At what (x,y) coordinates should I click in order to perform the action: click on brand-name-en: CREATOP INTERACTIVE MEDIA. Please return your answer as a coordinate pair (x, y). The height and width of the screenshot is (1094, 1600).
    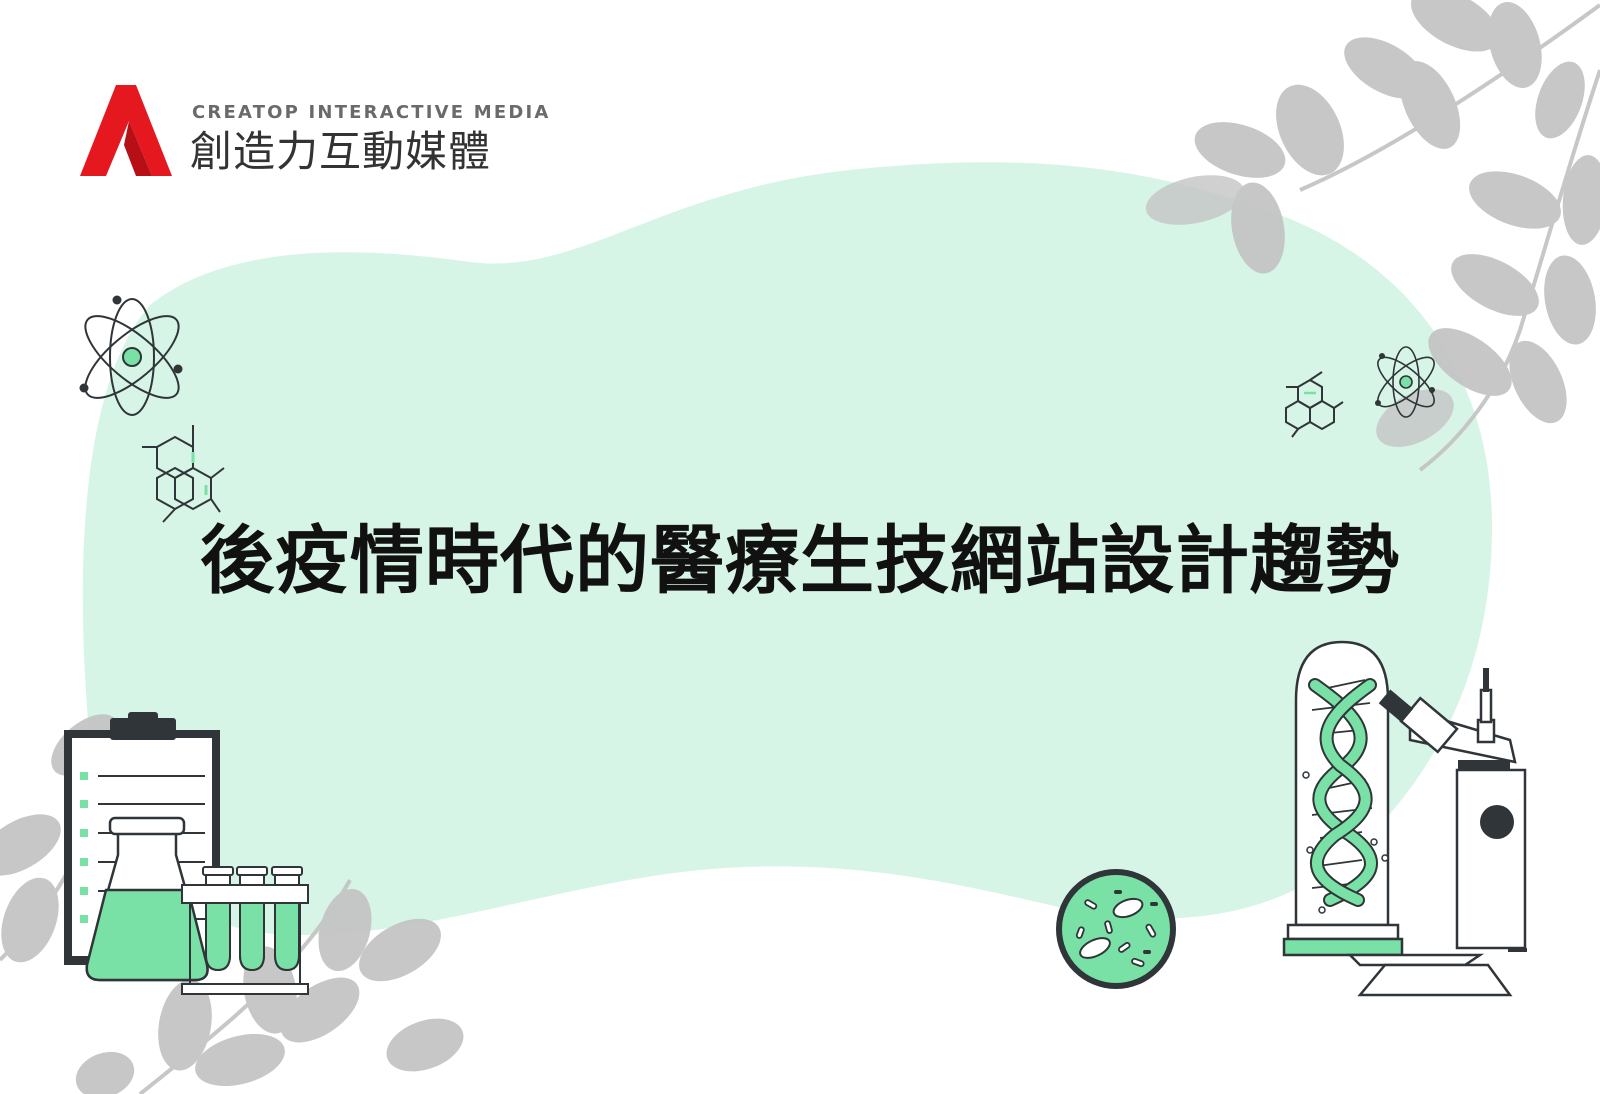
    Looking at the image, I should click on (371, 112).